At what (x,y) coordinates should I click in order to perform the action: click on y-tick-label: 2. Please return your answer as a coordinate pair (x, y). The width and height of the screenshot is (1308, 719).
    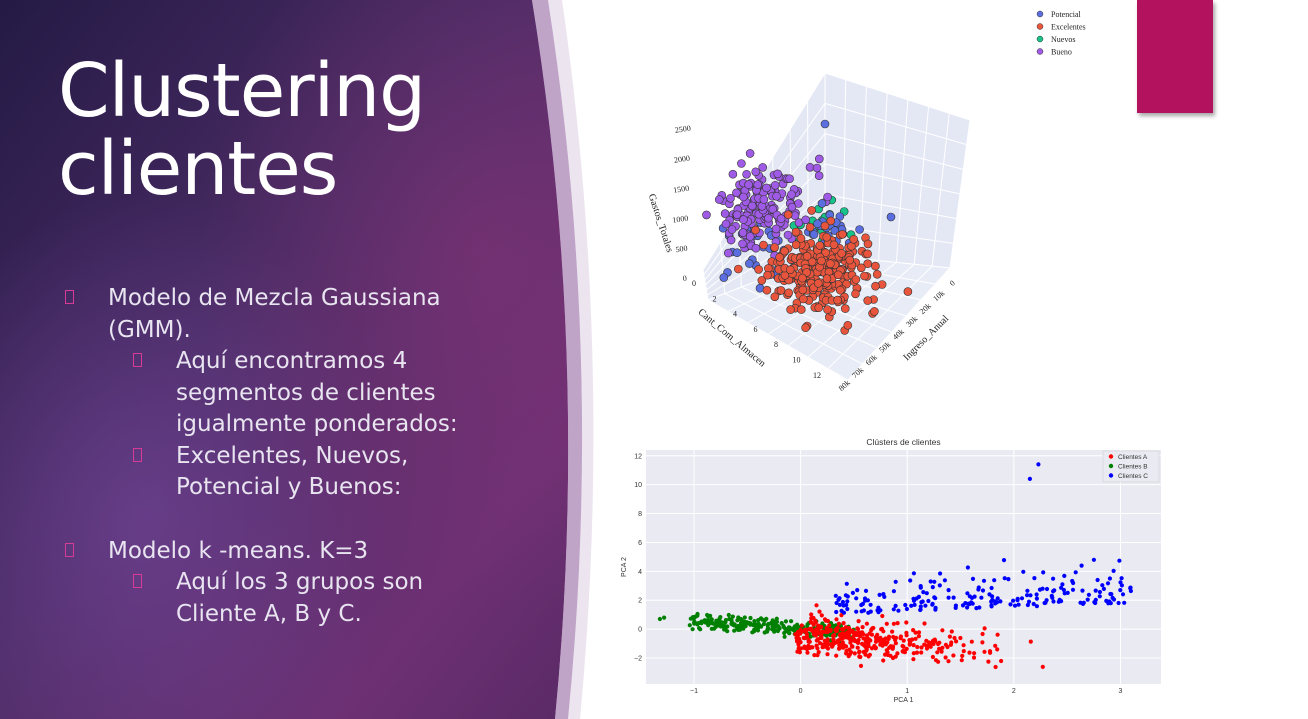
    Looking at the image, I should click on (715, 298).